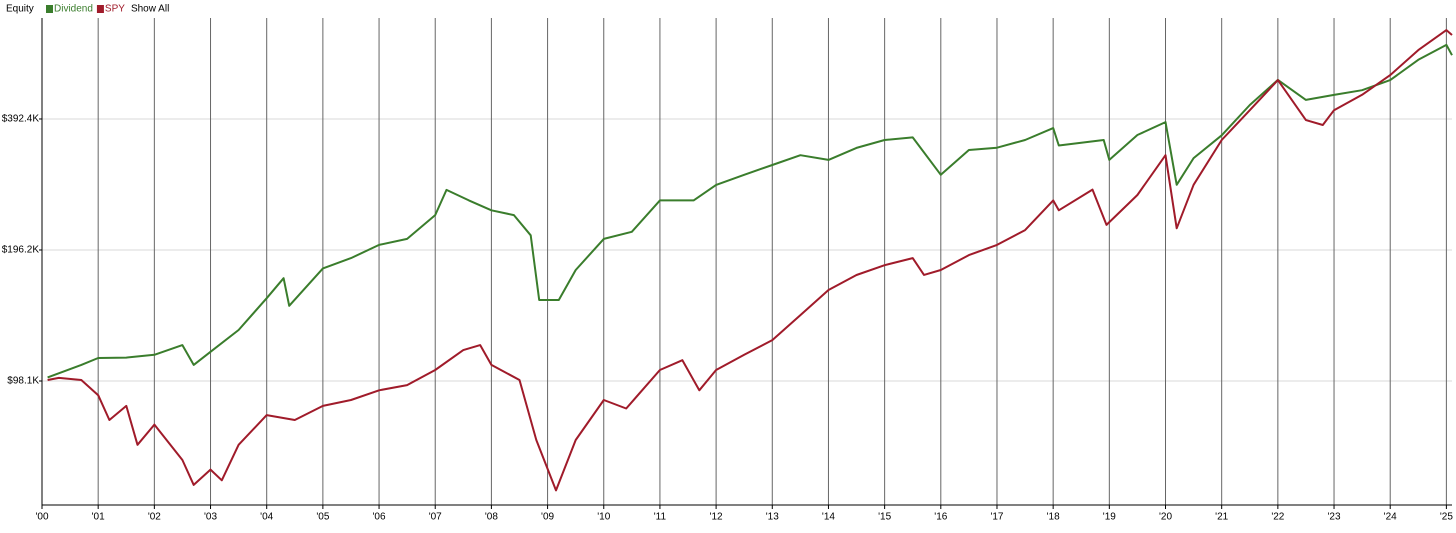 This screenshot has height=533, width=1456. I want to click on show-all-button: Show All, so click(150, 9).